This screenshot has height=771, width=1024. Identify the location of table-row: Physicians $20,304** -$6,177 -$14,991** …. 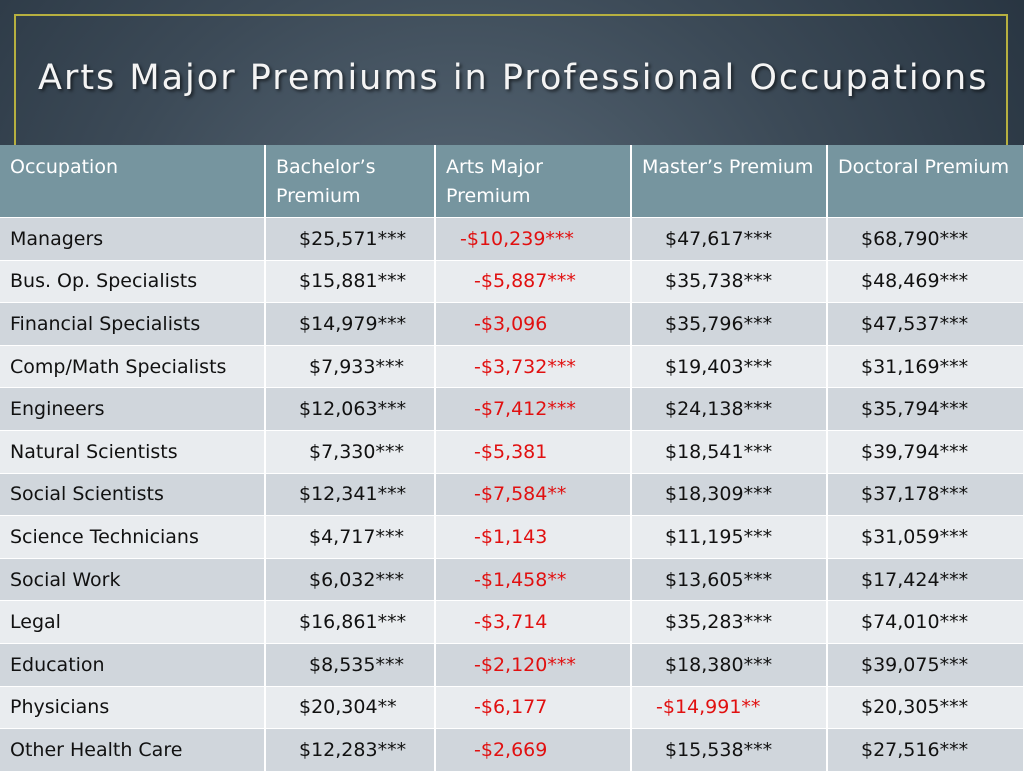
(512, 707).